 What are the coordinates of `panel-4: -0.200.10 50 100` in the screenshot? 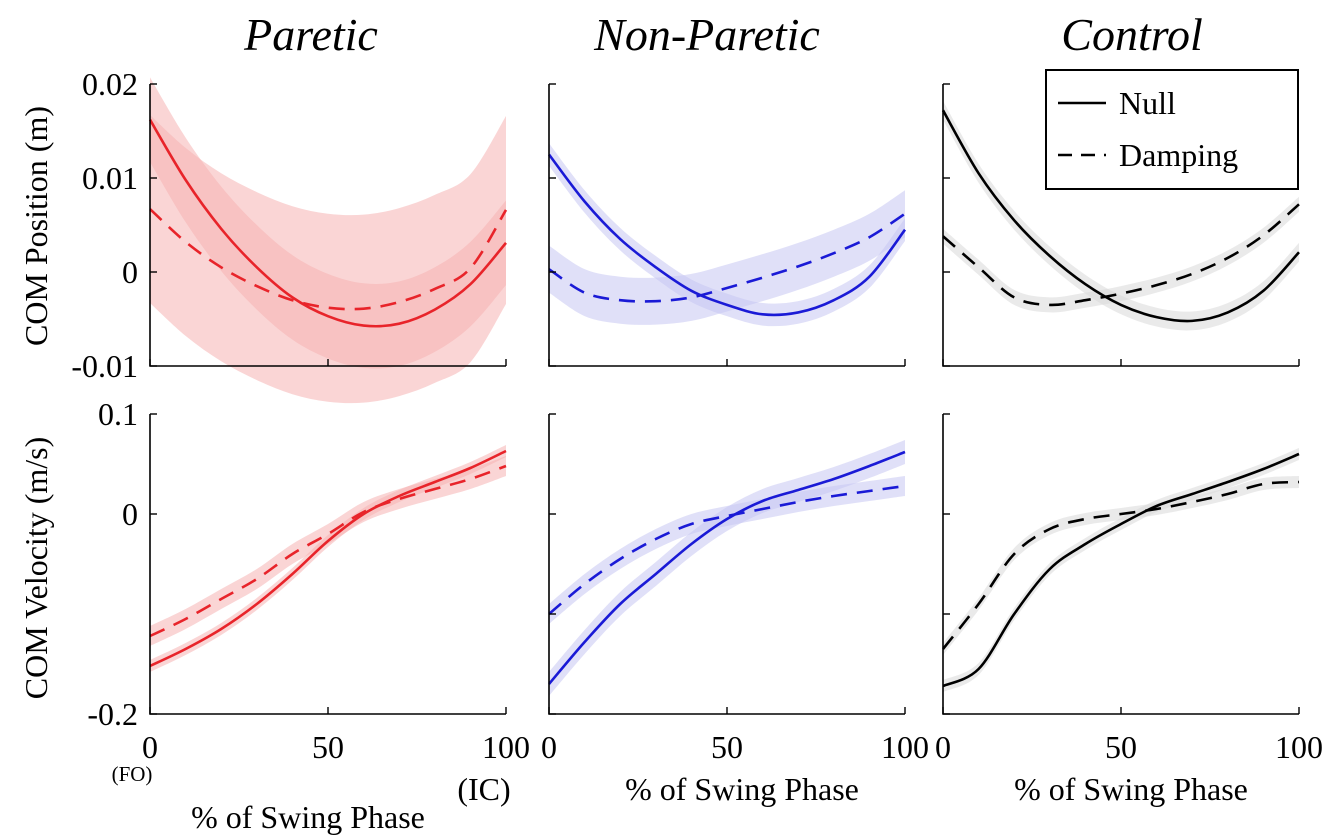 It's located at (308, 580).